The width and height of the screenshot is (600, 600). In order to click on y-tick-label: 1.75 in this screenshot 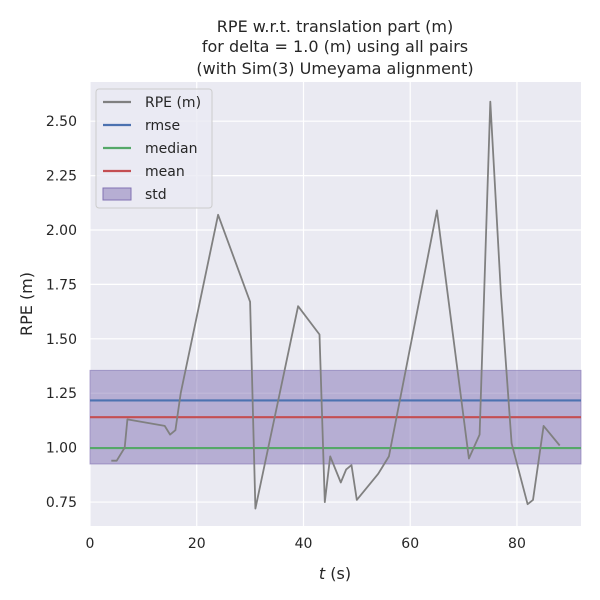, I will do `click(61, 285)`.